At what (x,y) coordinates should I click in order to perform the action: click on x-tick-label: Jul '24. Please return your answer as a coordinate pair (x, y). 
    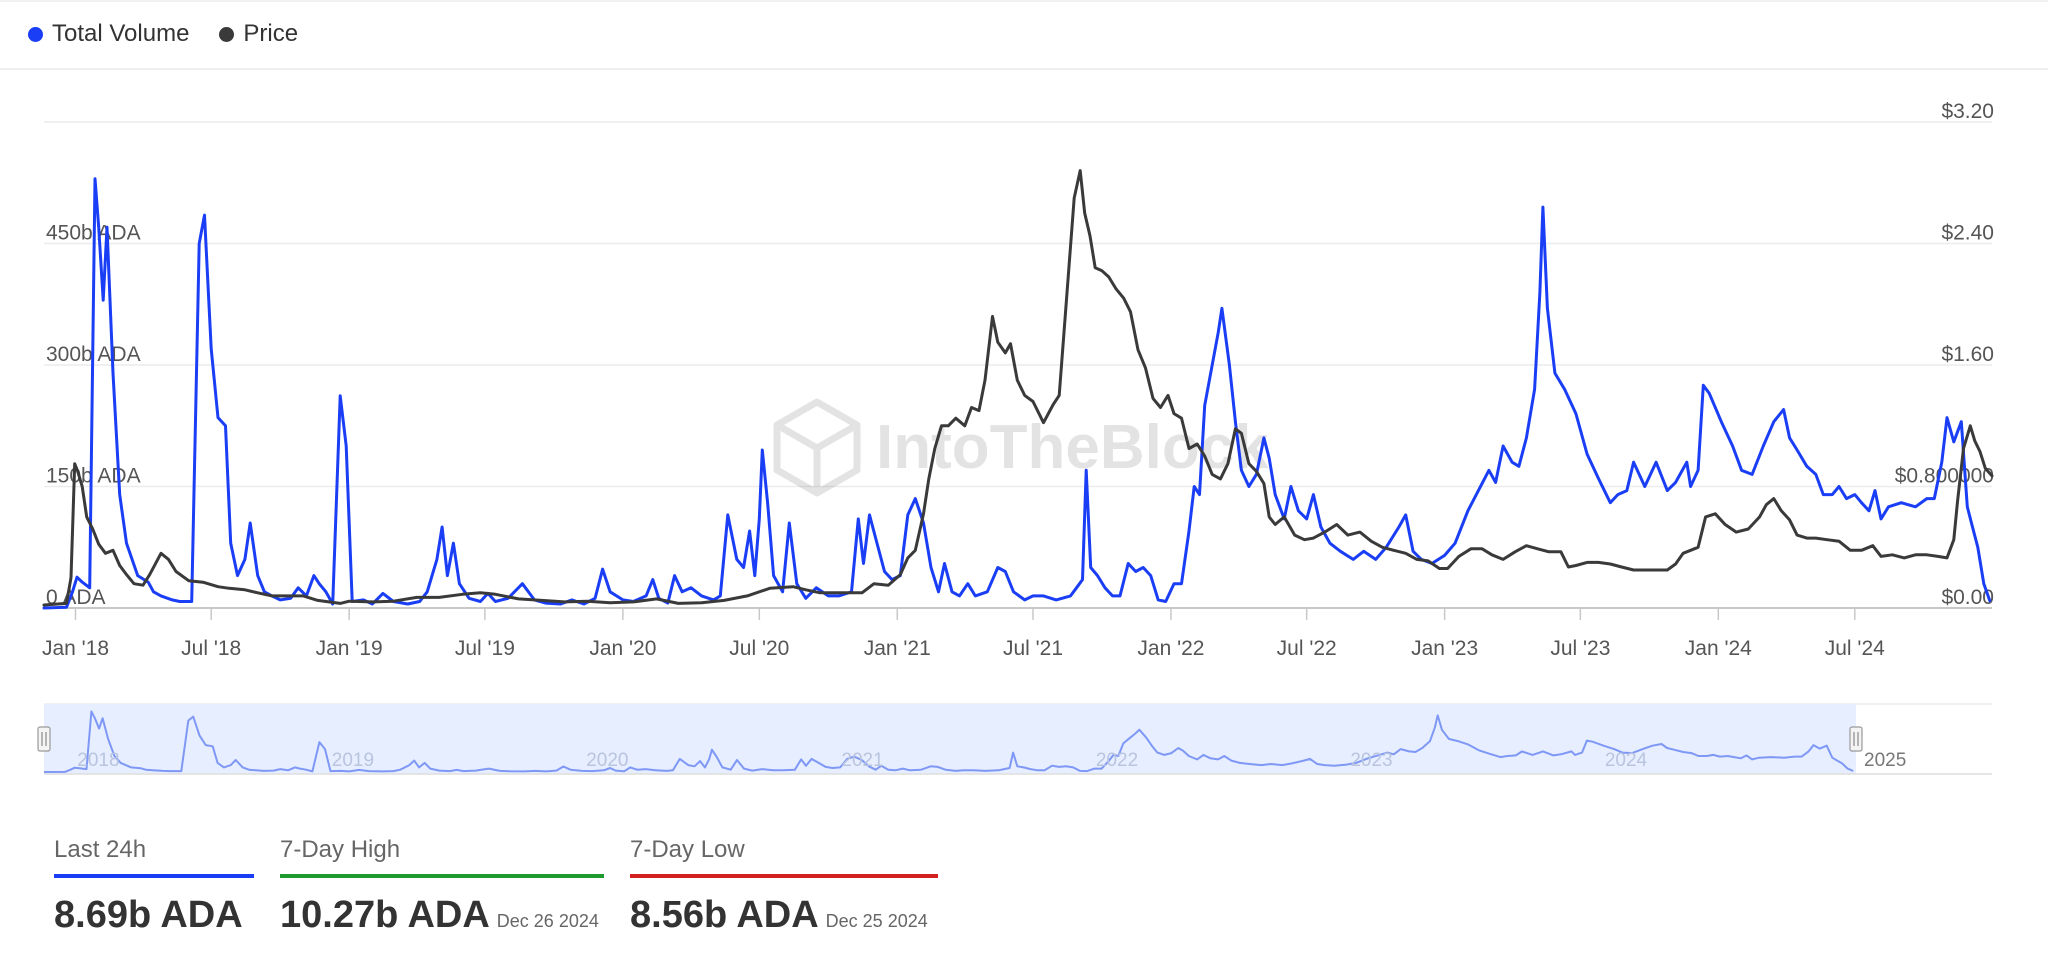
    Looking at the image, I should click on (1855, 648).